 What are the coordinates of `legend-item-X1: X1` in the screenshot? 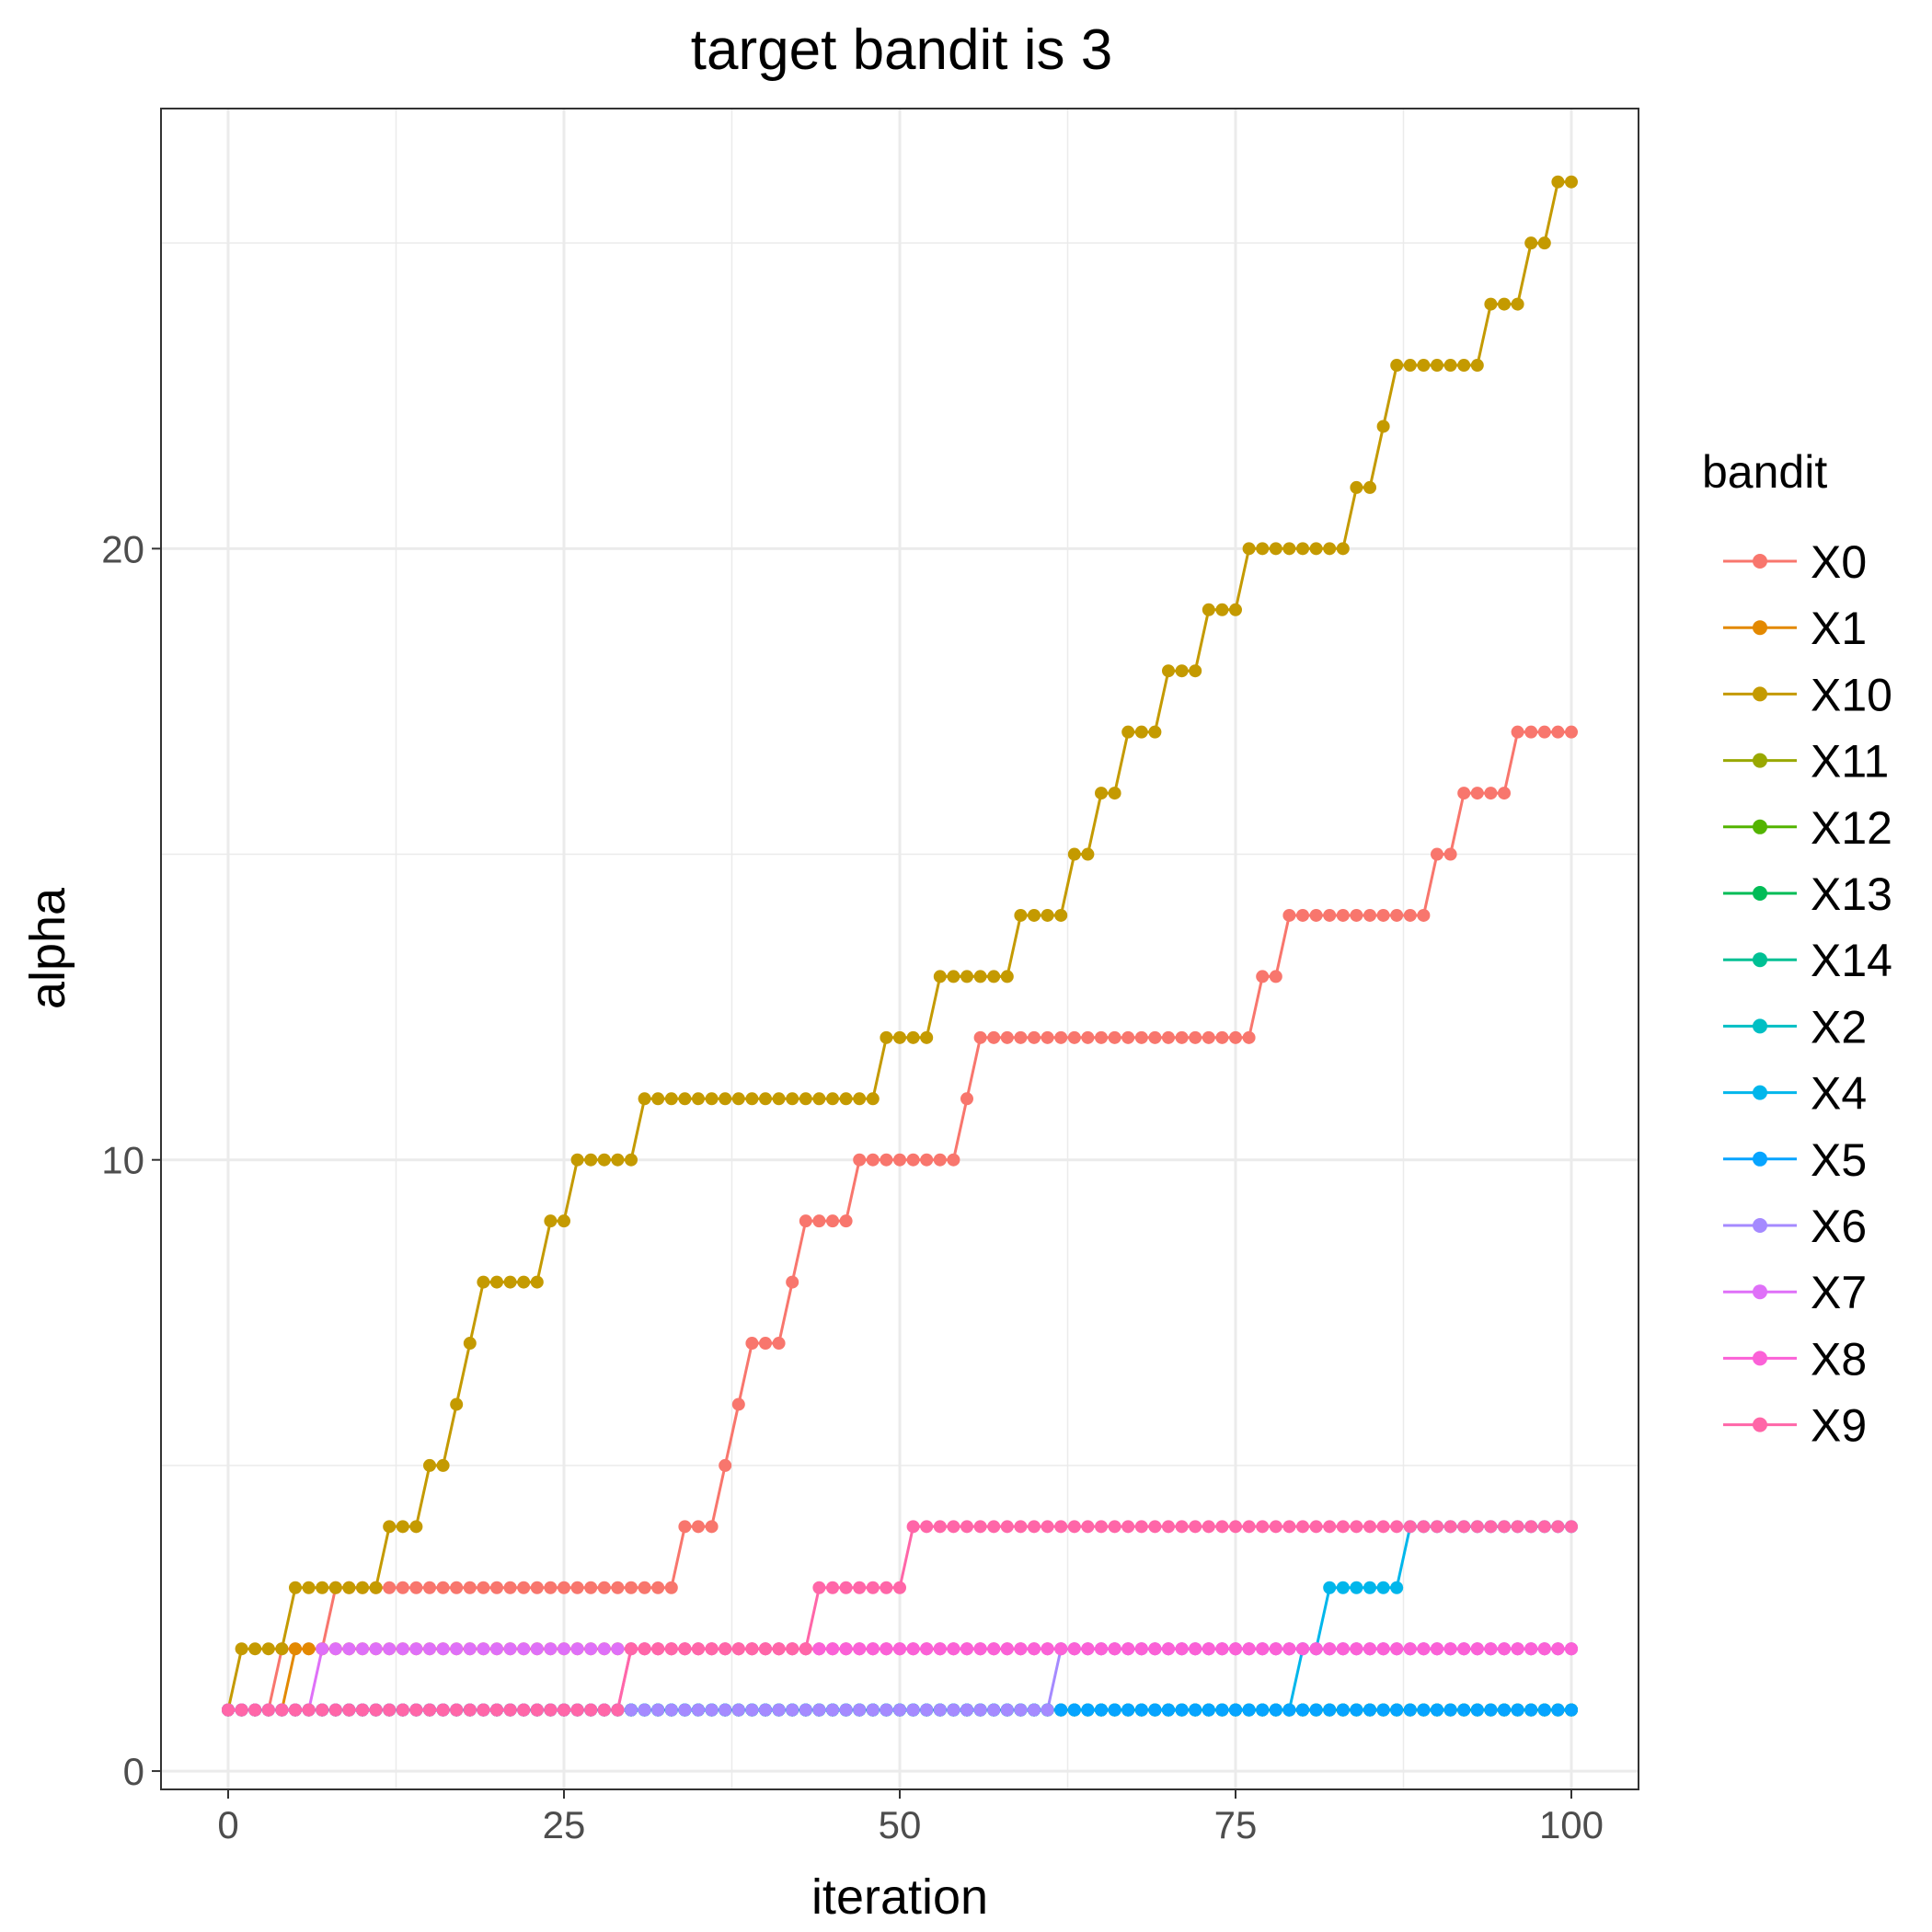 It's located at (1795, 628).